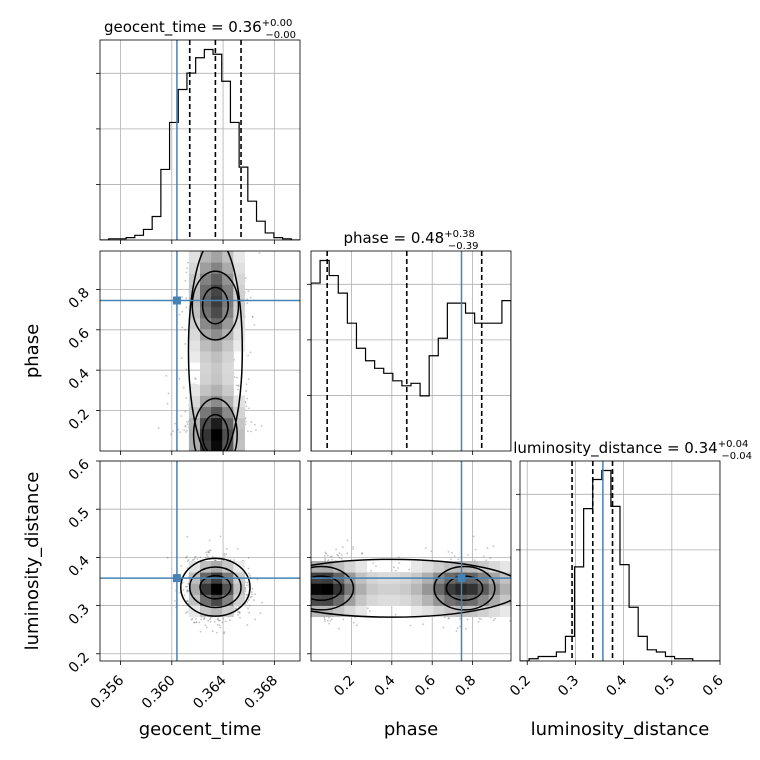 The image size is (760, 760). Describe the element at coordinates (465, 686) in the screenshot. I see `x-tick-label: 0.8` at that location.